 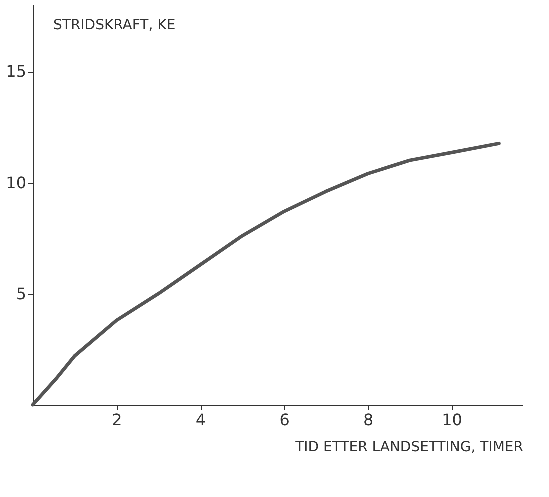 What do you see at coordinates (368, 420) in the screenshot?
I see `x-tick-label: 8` at bounding box center [368, 420].